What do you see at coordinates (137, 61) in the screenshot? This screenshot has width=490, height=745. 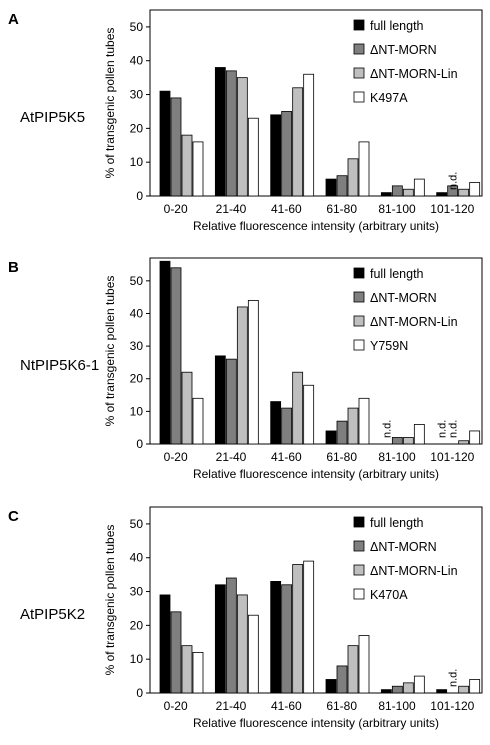 I see `y-tick-label: 40` at bounding box center [137, 61].